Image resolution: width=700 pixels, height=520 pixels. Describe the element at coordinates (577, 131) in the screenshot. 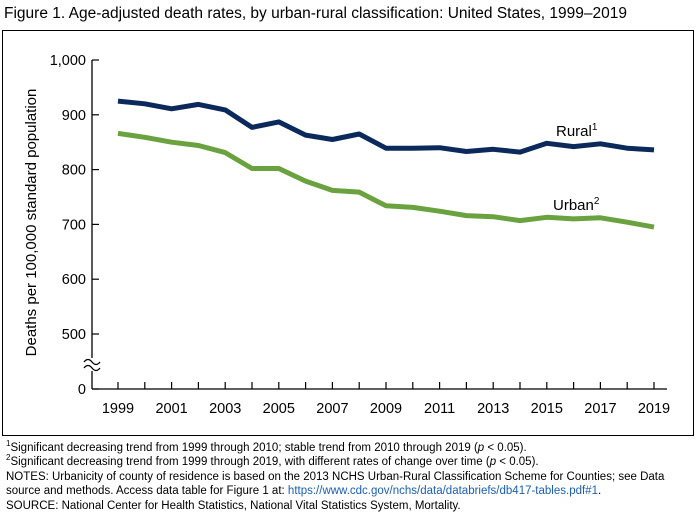

I see `series-label-rural: Rural1` at that location.